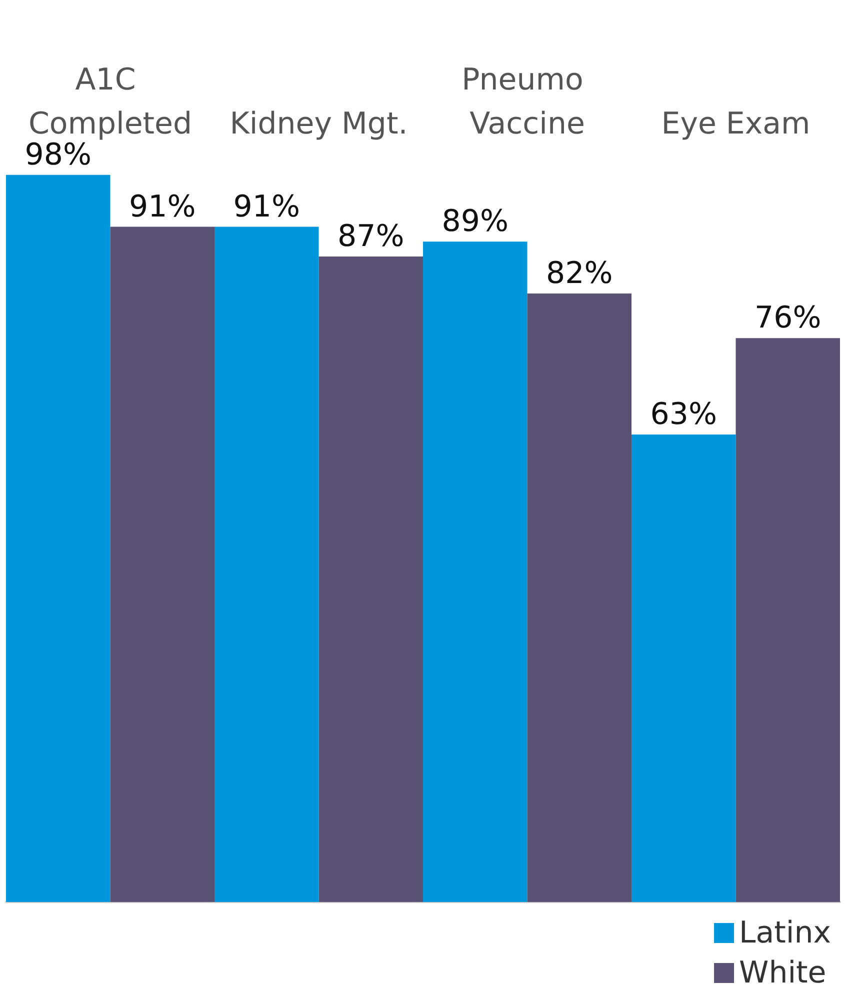 Image resolution: width=846 pixels, height=997 pixels. What do you see at coordinates (371, 236) in the screenshot?
I see `data-label: 87%` at bounding box center [371, 236].